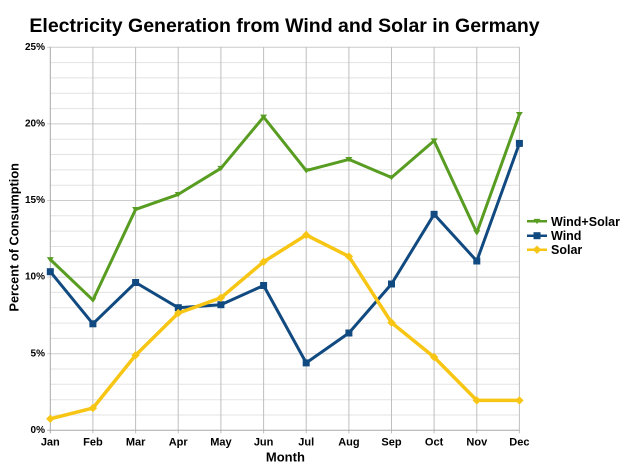 This screenshot has height=472, width=623. What do you see at coordinates (13, 237) in the screenshot?
I see `svg-text: Percent of Consumption` at bounding box center [13, 237].